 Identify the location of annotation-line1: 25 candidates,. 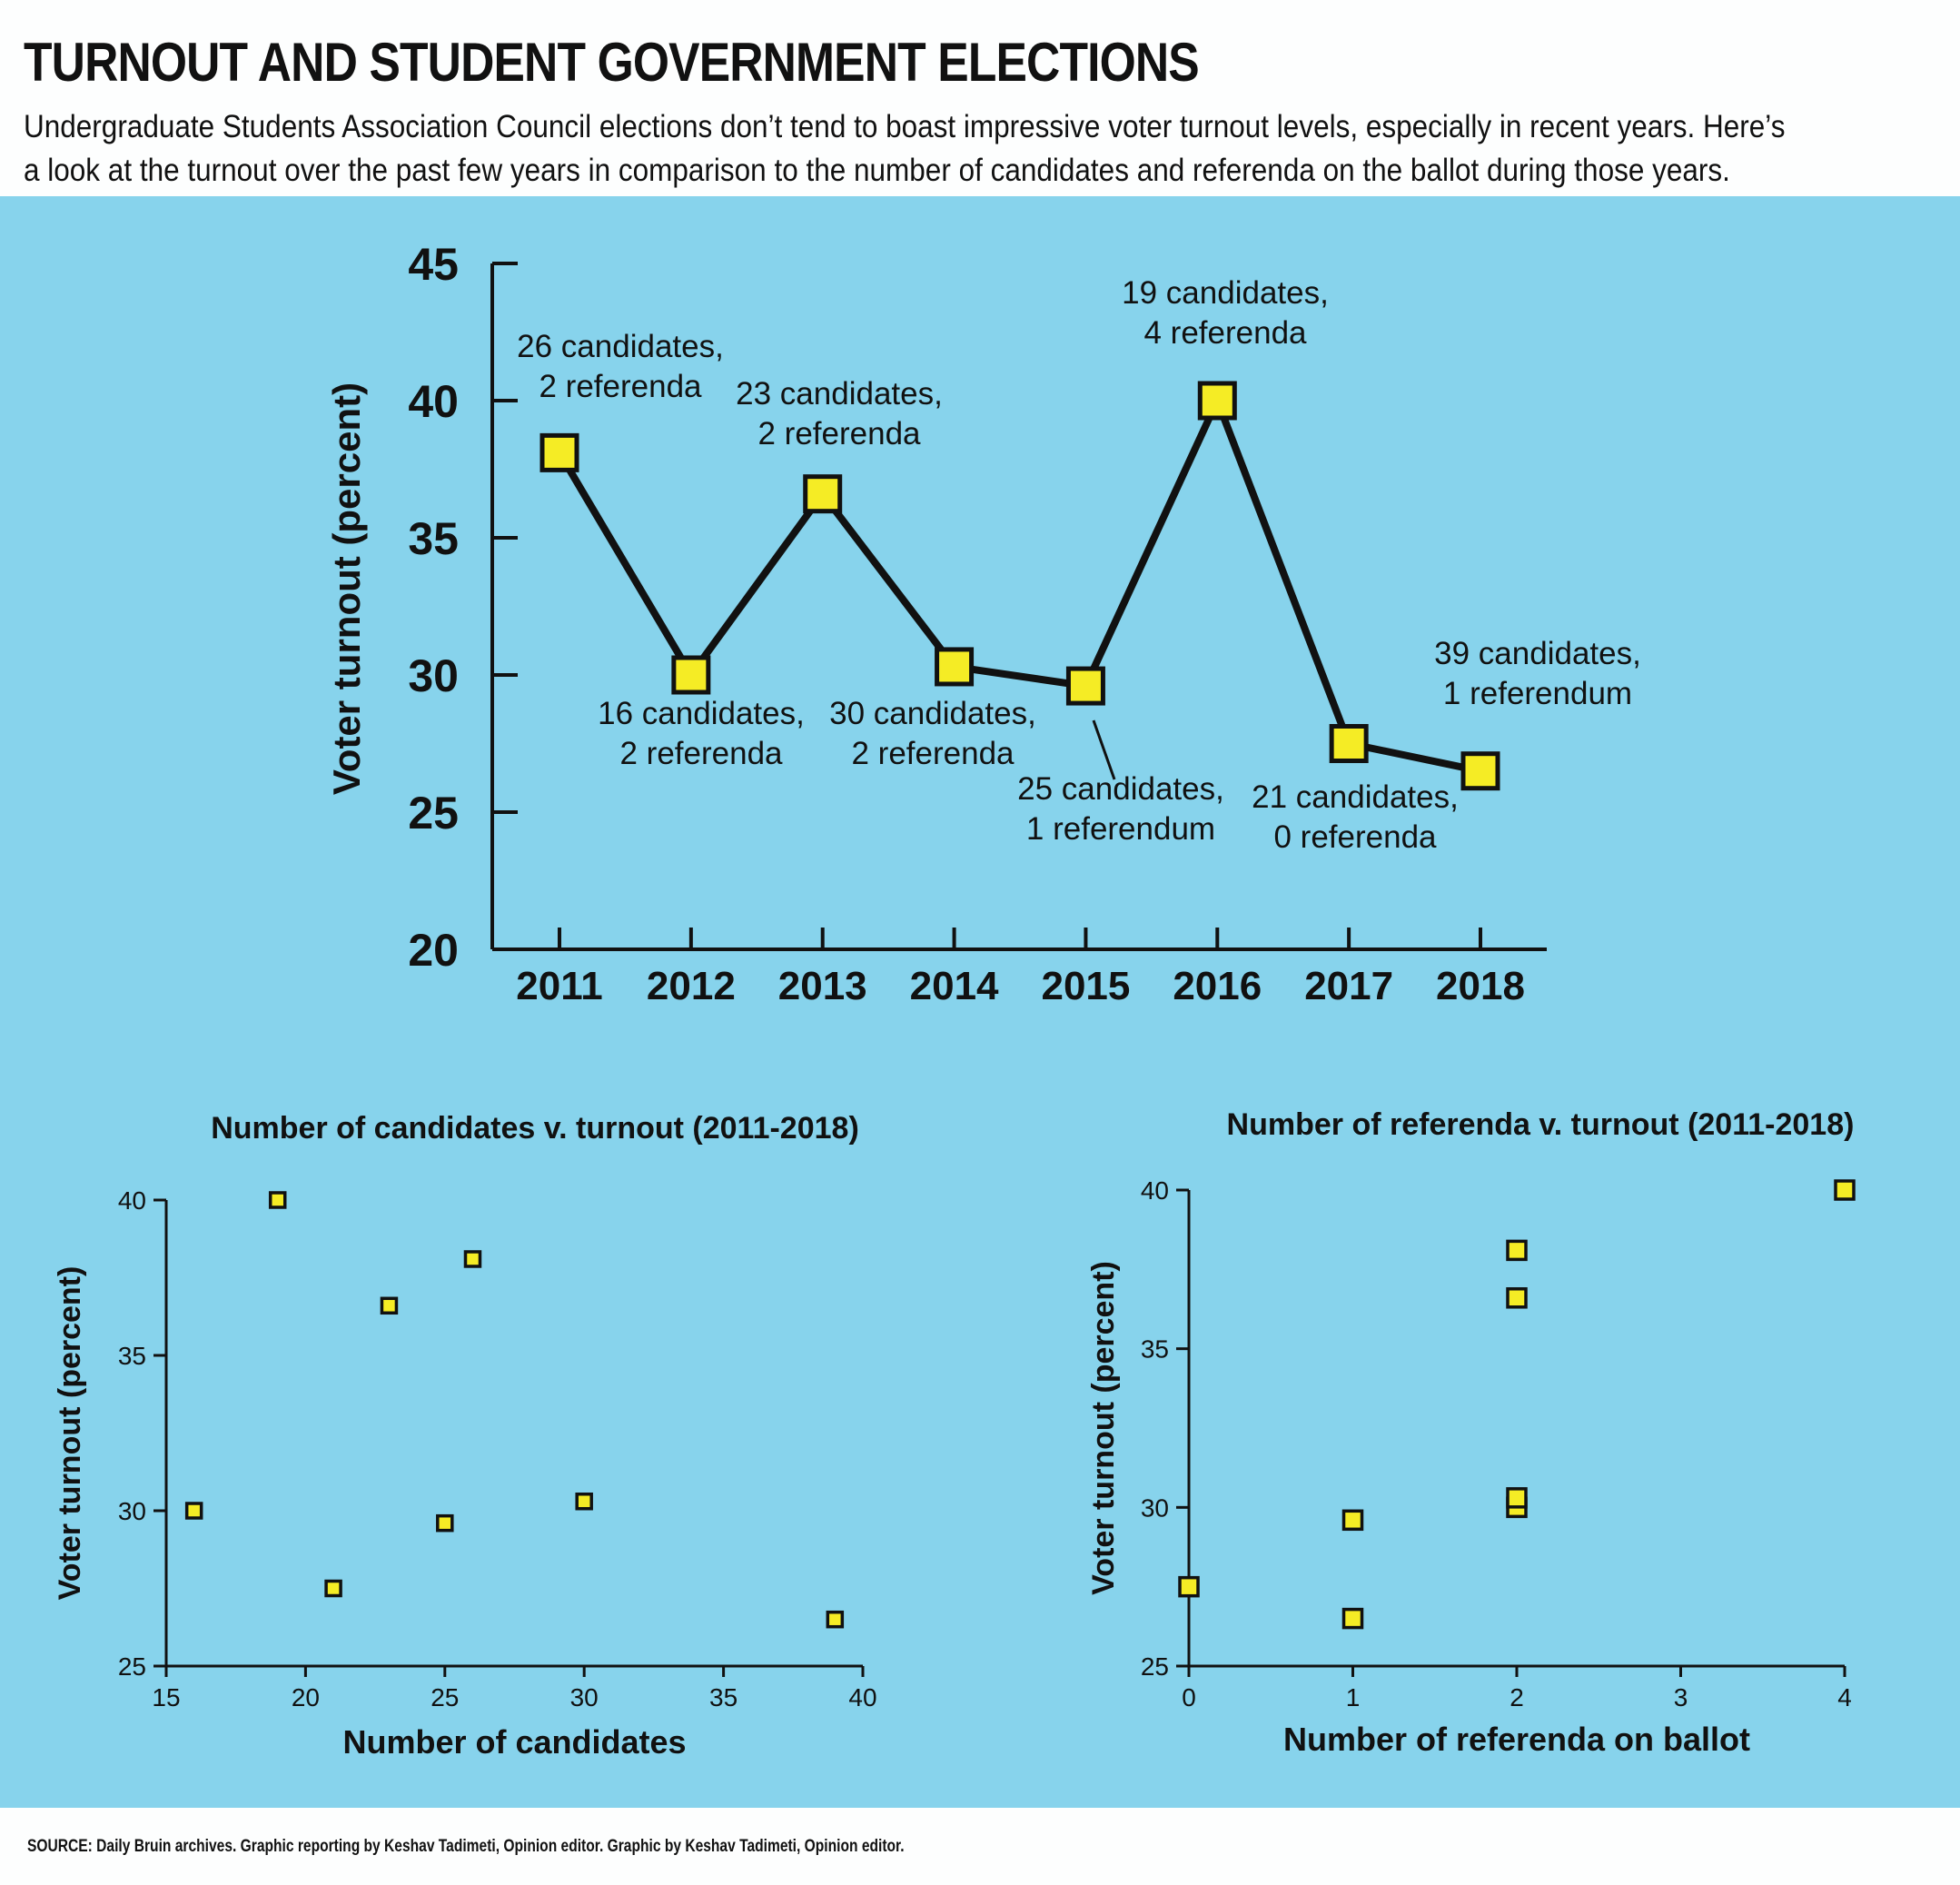
(1120, 789).